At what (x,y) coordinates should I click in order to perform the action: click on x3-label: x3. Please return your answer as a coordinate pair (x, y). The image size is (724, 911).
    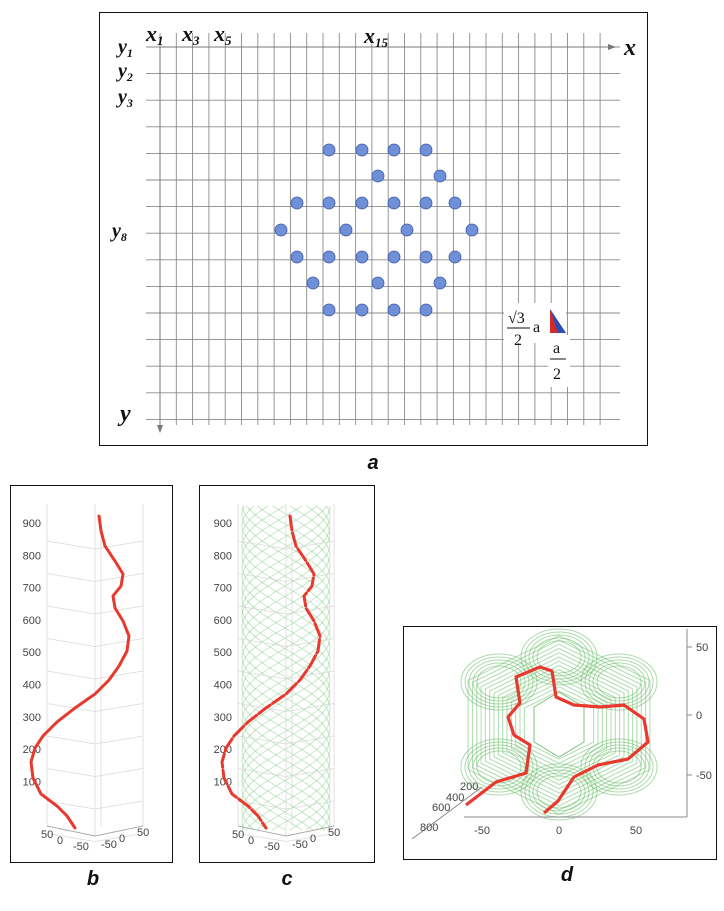
    Looking at the image, I should click on (190, 34).